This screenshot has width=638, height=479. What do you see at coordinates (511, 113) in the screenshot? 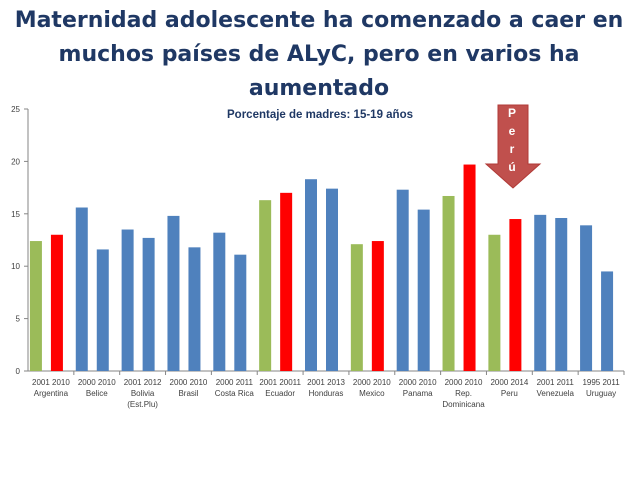
I see `arrow-letter: P` at bounding box center [511, 113].